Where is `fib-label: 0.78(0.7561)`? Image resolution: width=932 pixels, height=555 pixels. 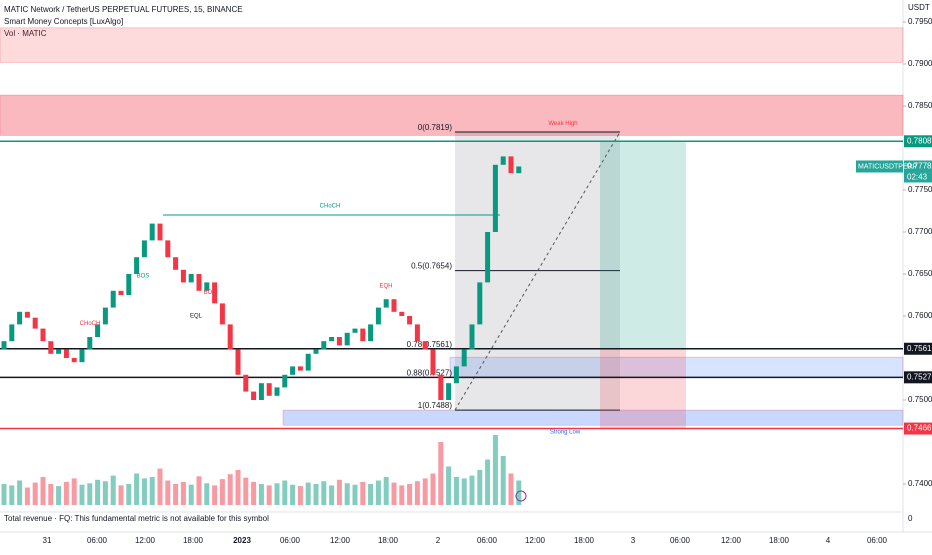
fib-label: 0.78(0.7561) is located at coordinates (430, 344).